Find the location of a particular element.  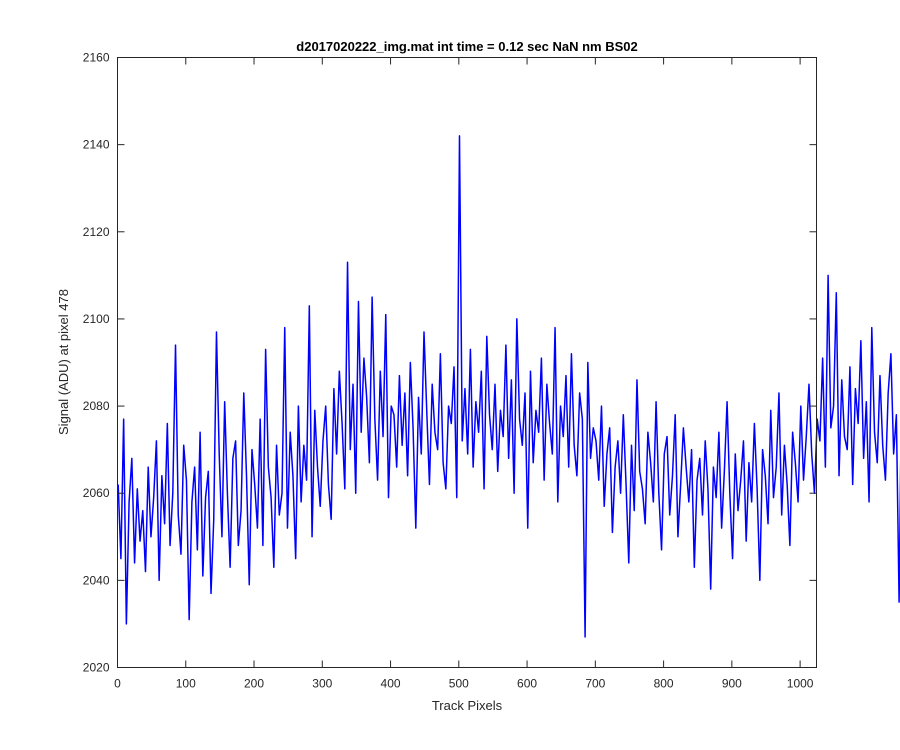

y-tick-label: 2060 is located at coordinates (96, 493).